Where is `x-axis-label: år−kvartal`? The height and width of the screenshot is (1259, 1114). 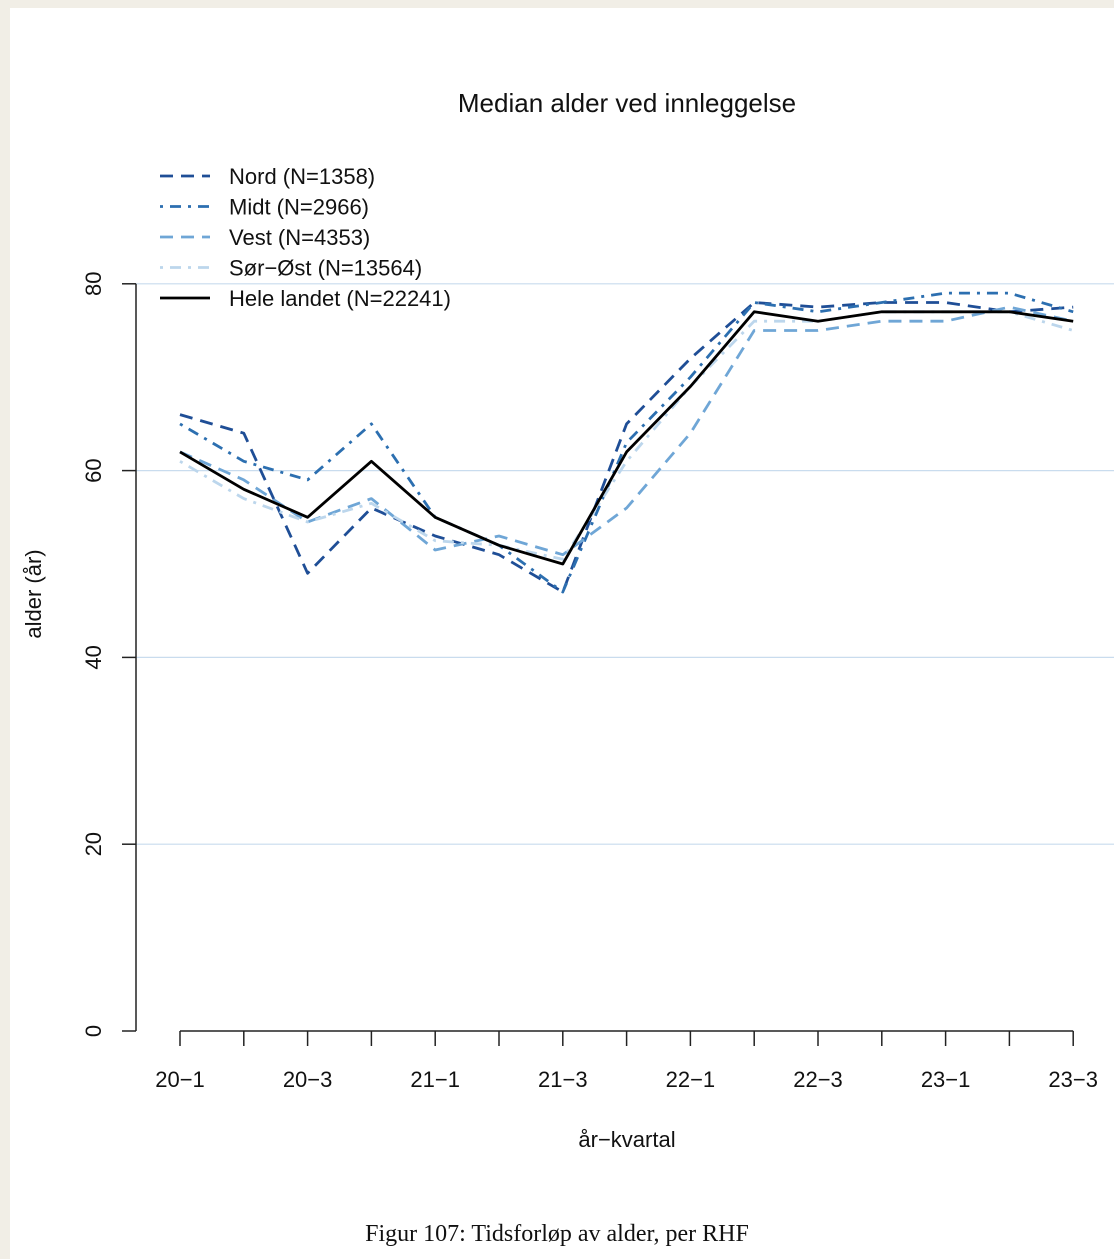
x-axis-label: år−kvartal is located at coordinates (626, 1139).